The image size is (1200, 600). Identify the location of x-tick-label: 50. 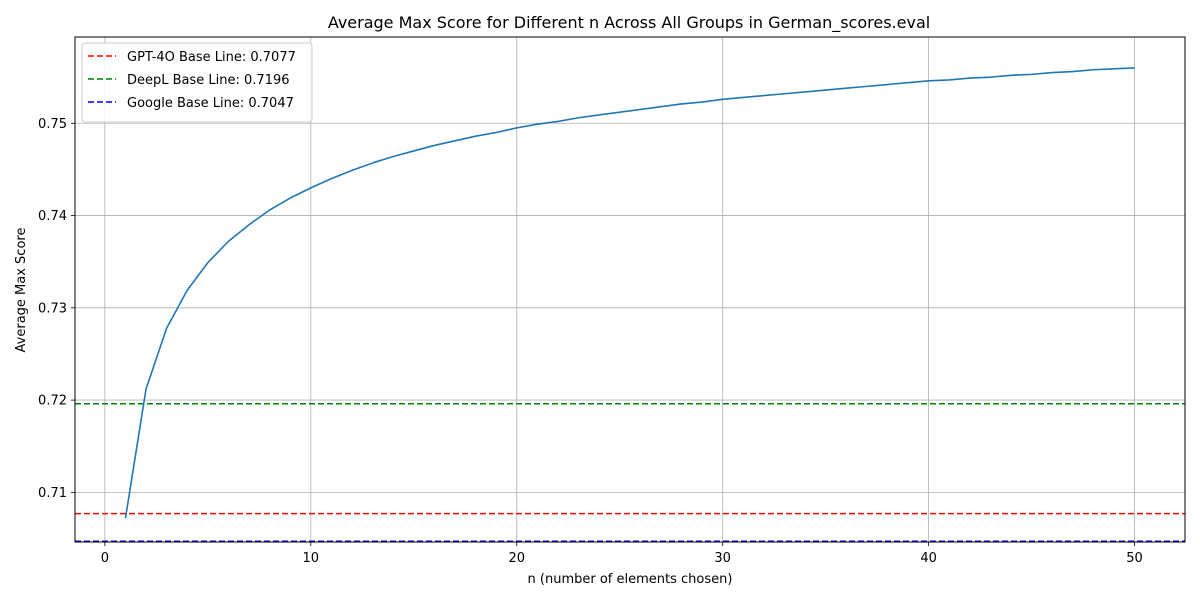
(1134, 558).